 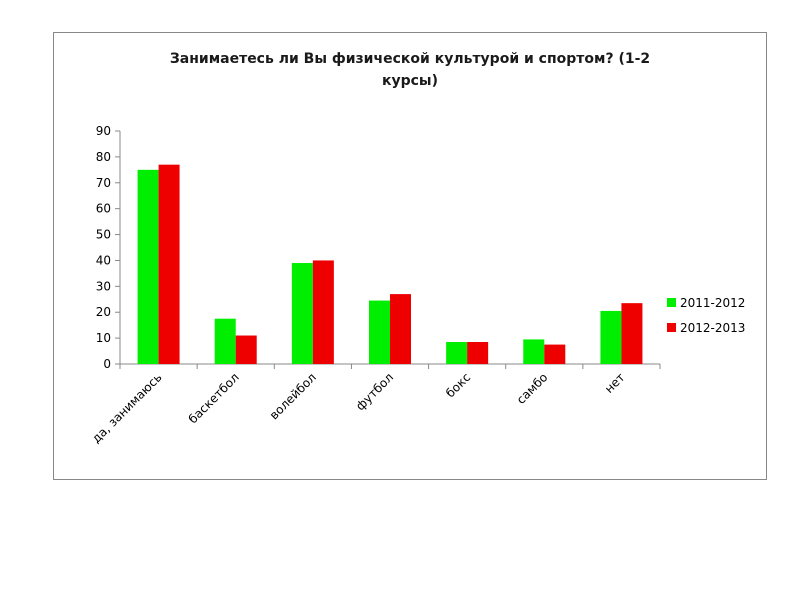 I want to click on y-tick-label: 50, so click(x=103, y=235).